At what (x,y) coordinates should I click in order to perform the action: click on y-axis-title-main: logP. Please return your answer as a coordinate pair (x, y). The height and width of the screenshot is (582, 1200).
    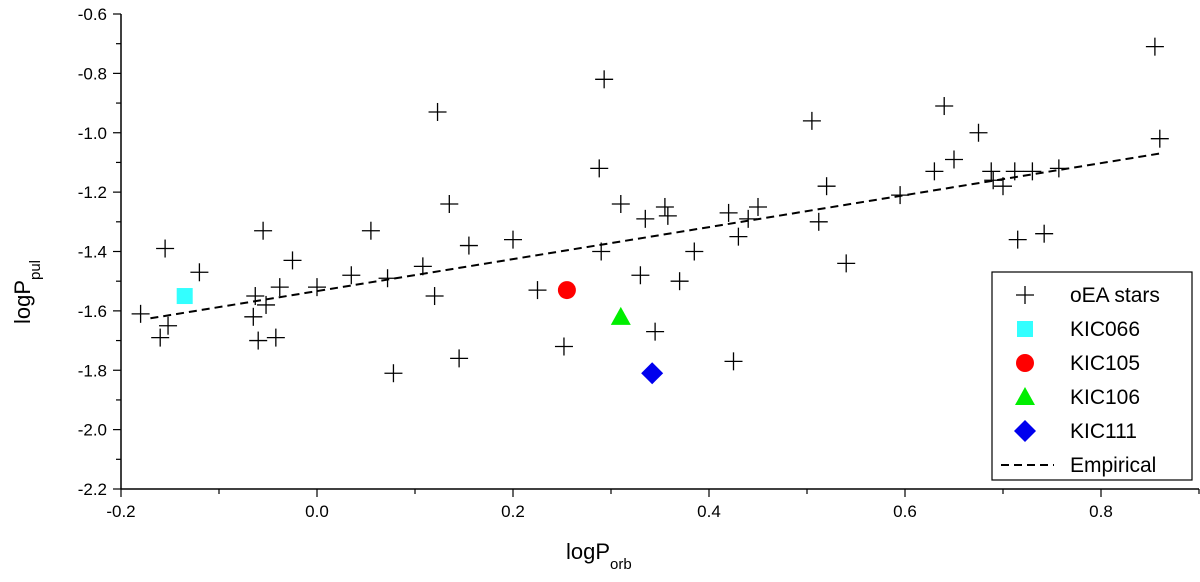
    Looking at the image, I should click on (22, 302).